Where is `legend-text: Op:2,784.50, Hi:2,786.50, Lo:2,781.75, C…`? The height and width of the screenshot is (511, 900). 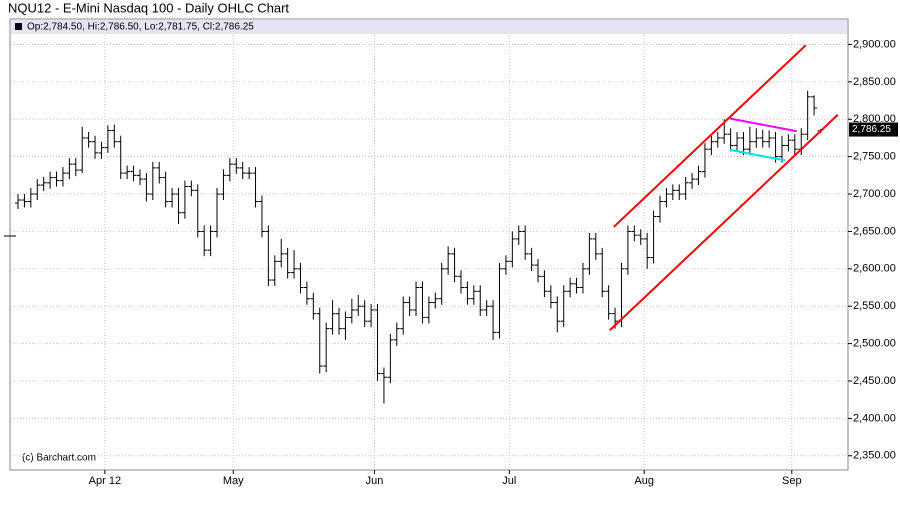 legend-text: Op:2,784.50, Hi:2,786.50, Lo:2,781.75, C… is located at coordinates (140, 27).